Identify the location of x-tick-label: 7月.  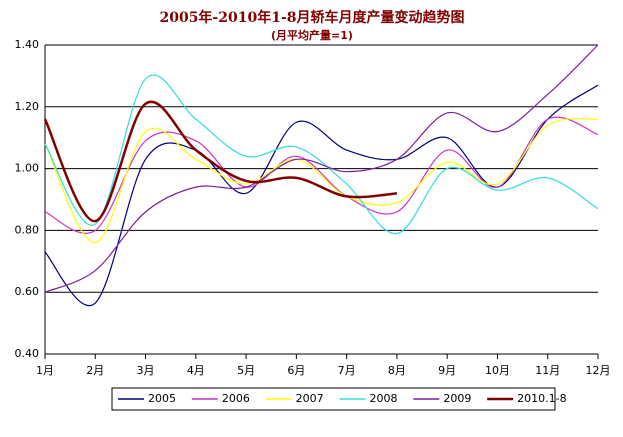
(347, 370).